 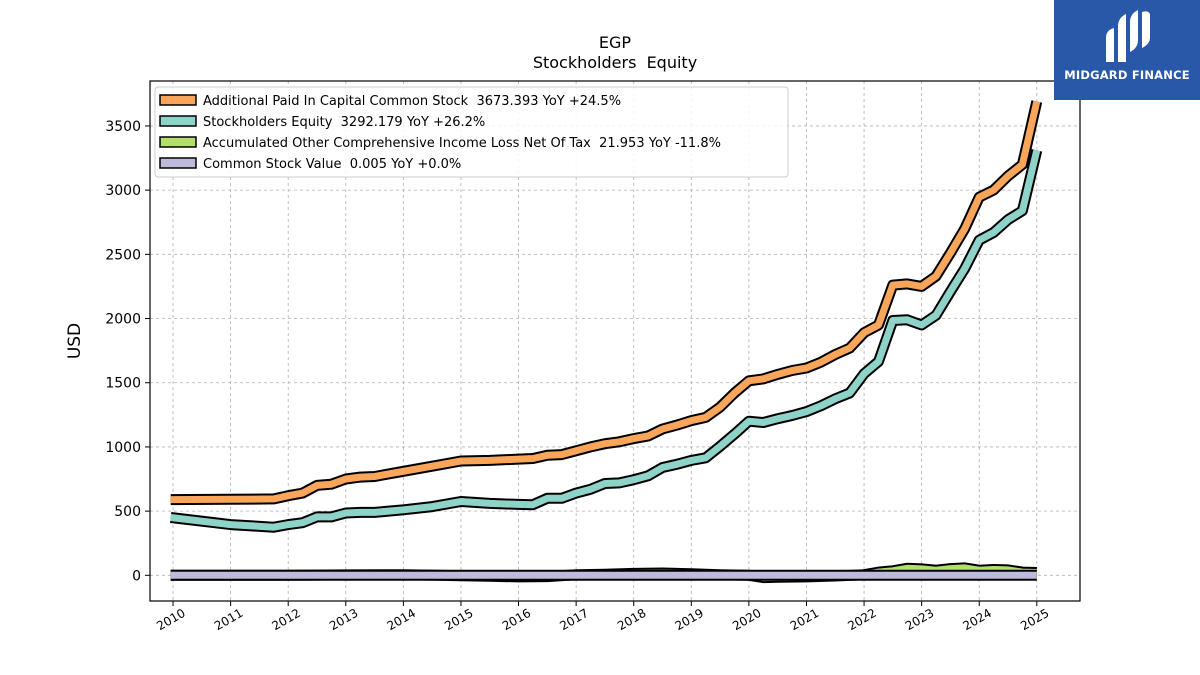 What do you see at coordinates (615, 42) in the screenshot?
I see `chart-title: EGP` at bounding box center [615, 42].